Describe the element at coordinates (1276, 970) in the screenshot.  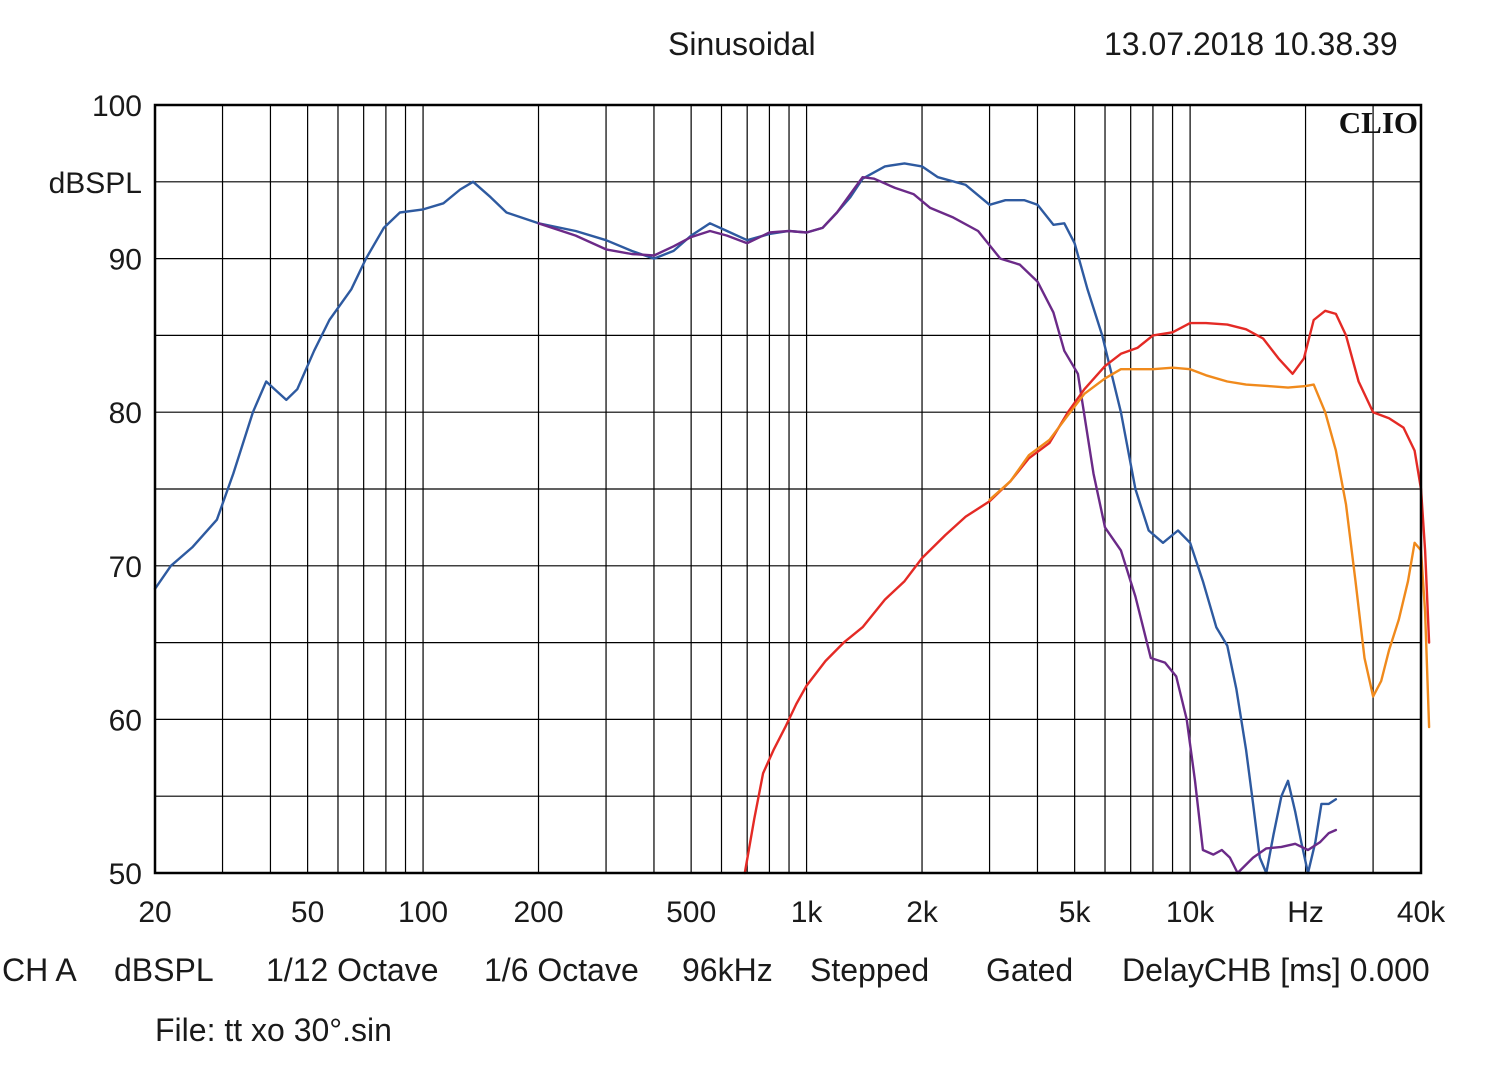
I see `status-delay: DelayCHB [ms] 0.000` at that location.